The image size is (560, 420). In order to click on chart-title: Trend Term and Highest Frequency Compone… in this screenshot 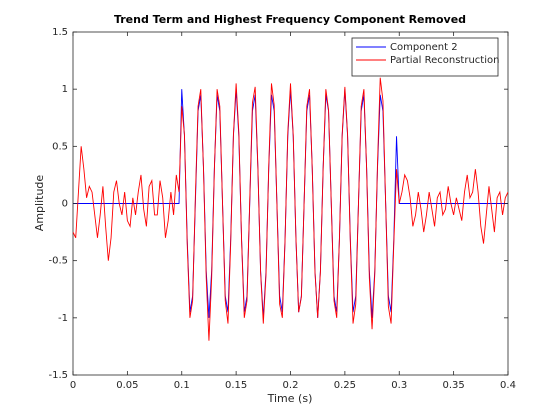, I will do `click(290, 19)`.